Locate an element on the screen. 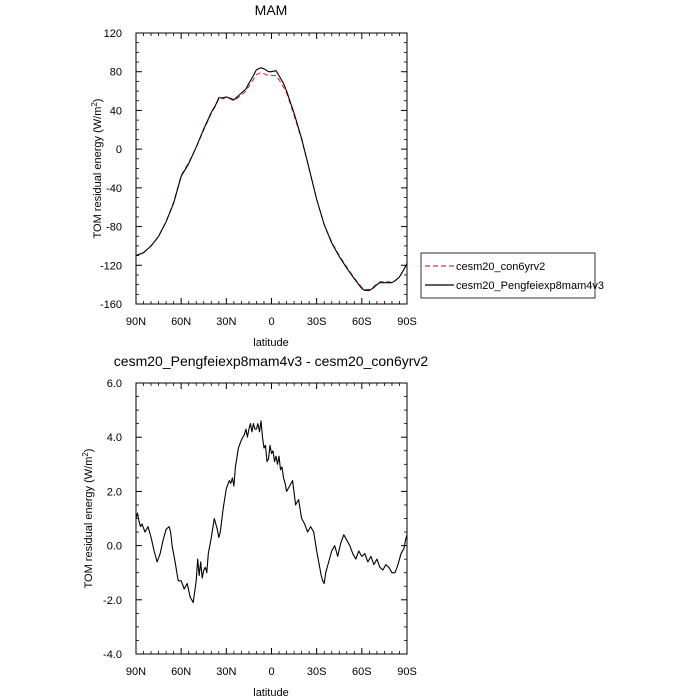 The height and width of the screenshot is (700, 700). top-series-cesm20-con6yrv2 is located at coordinates (271, 181).